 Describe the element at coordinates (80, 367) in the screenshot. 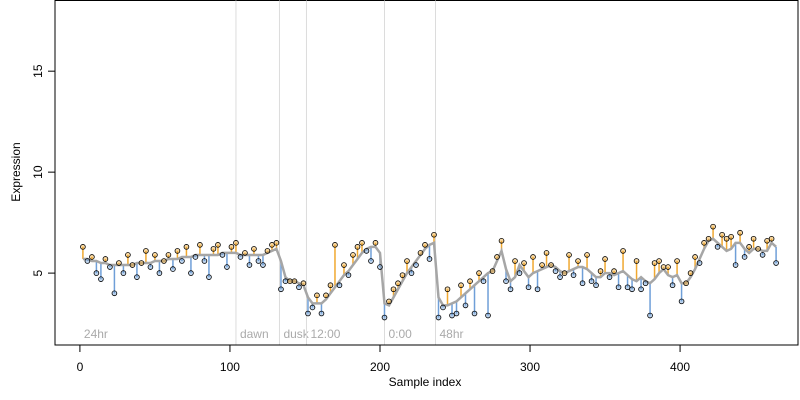

I see `x-tick-label: 0` at that location.